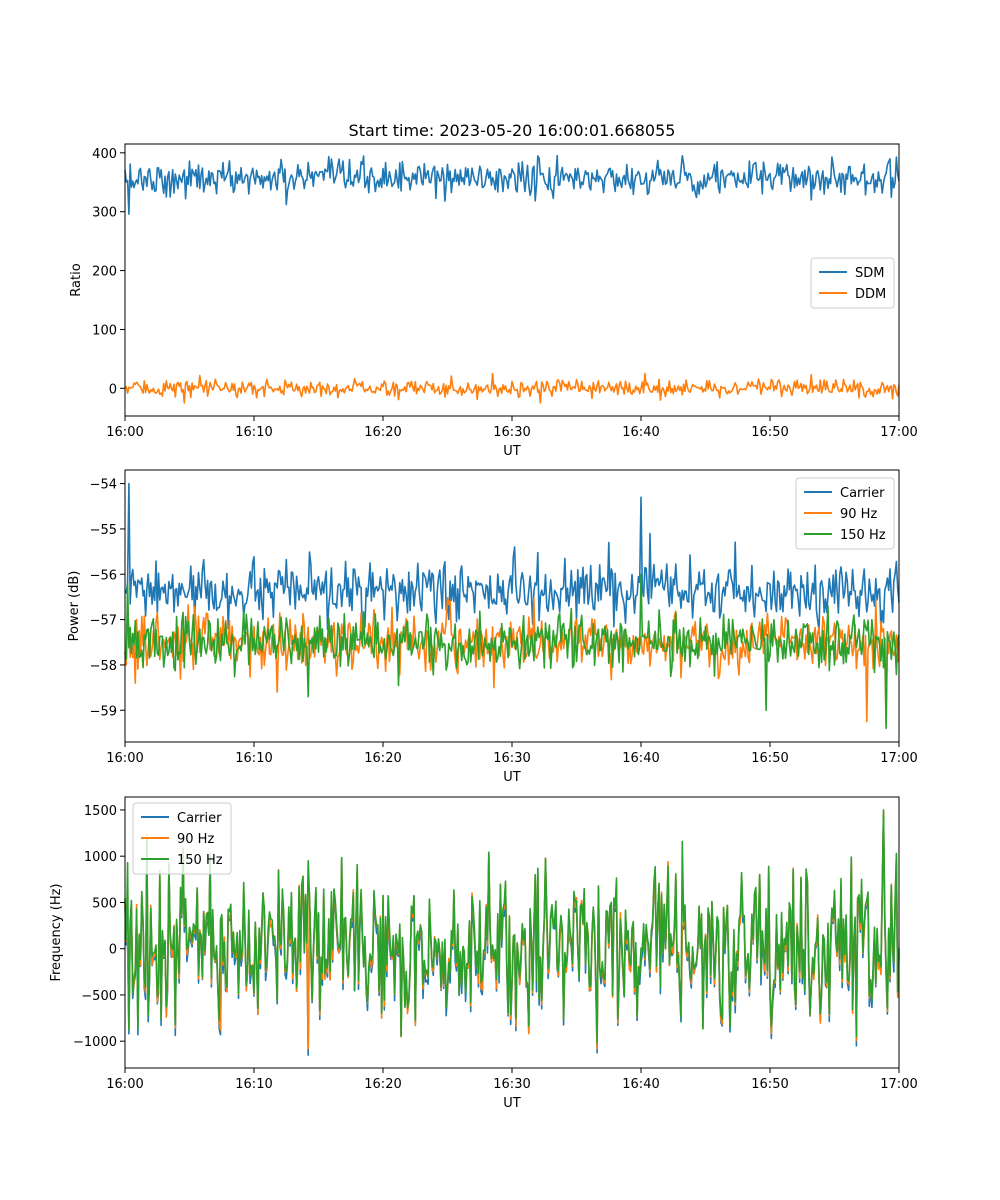 The height and width of the screenshot is (1200, 1000). Describe the element at coordinates (104, 213) in the screenshot. I see `y-tick-label: 300` at that location.